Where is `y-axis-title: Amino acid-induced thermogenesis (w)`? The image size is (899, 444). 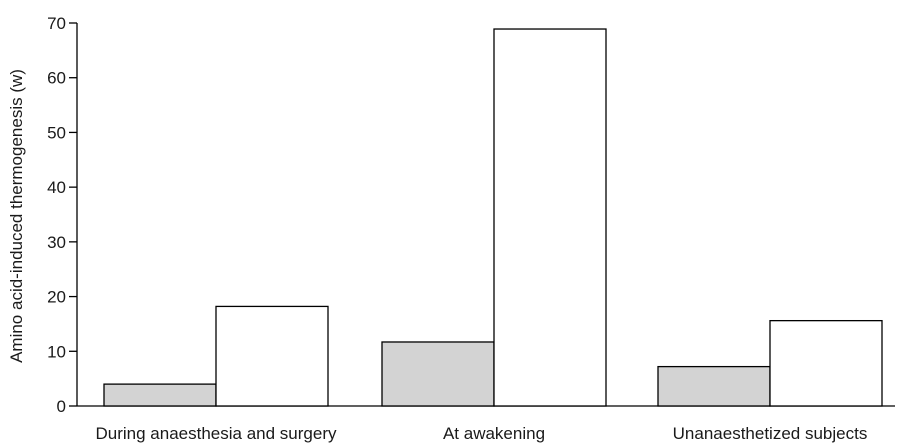 y-axis-title: Amino acid-induced thermogenesis (w) is located at coordinates (16, 216).